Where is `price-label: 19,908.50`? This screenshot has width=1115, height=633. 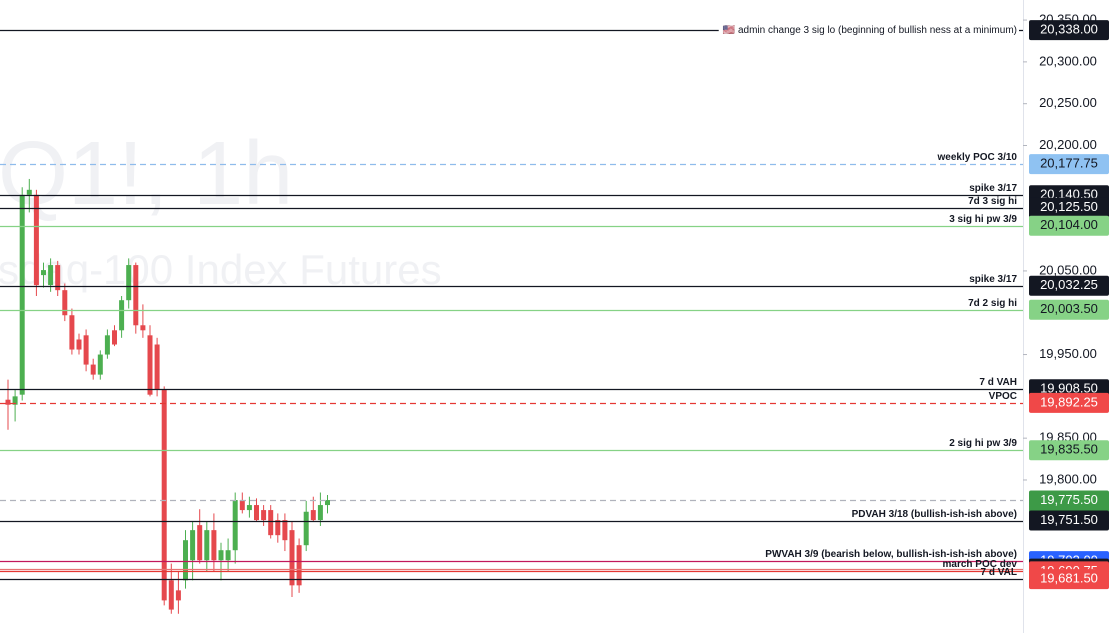 price-label: 19,908.50 is located at coordinates (1069, 388).